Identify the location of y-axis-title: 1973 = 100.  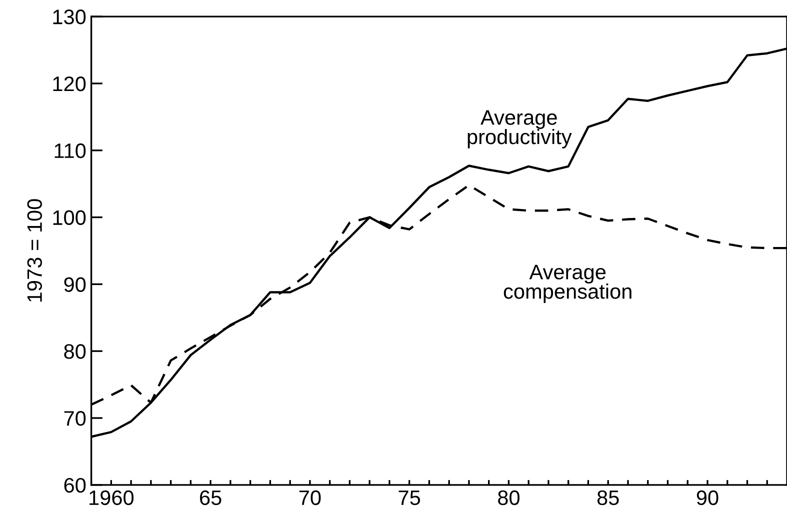
(34, 250).